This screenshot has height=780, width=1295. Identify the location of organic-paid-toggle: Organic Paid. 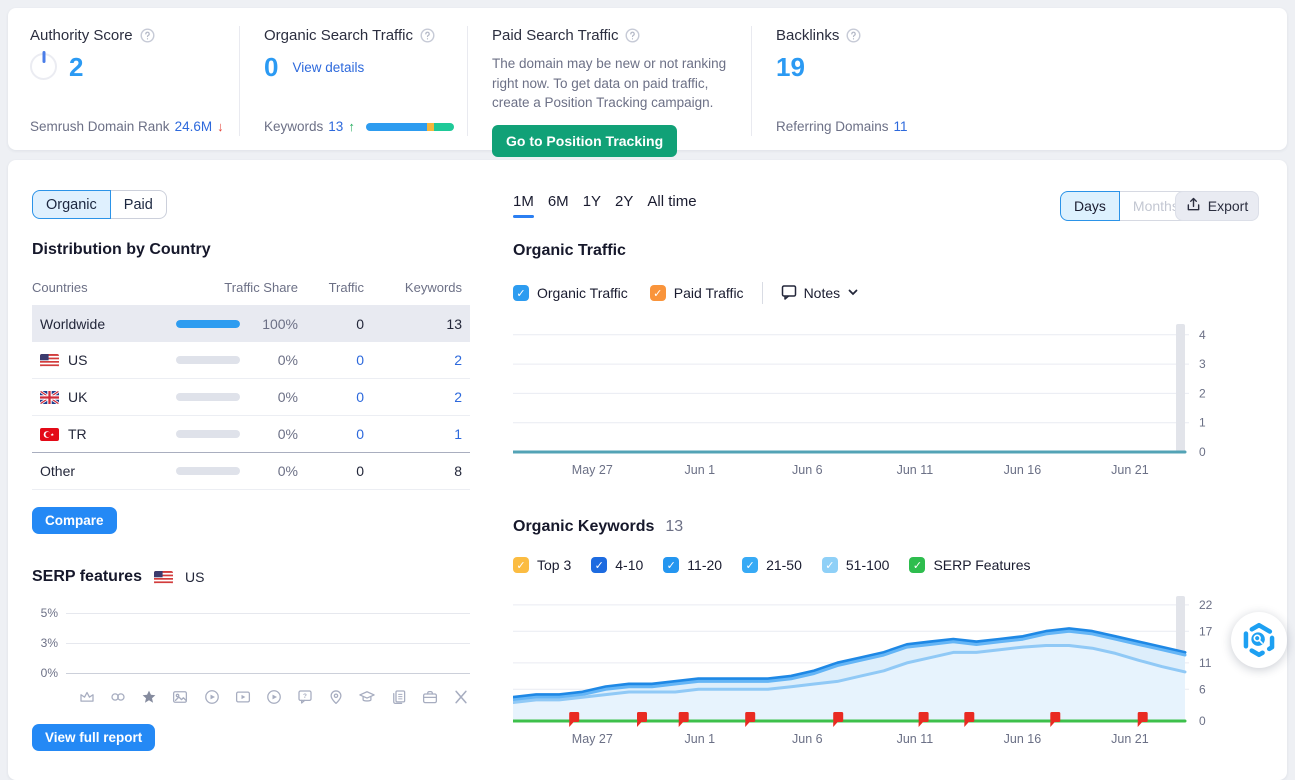
(99, 204).